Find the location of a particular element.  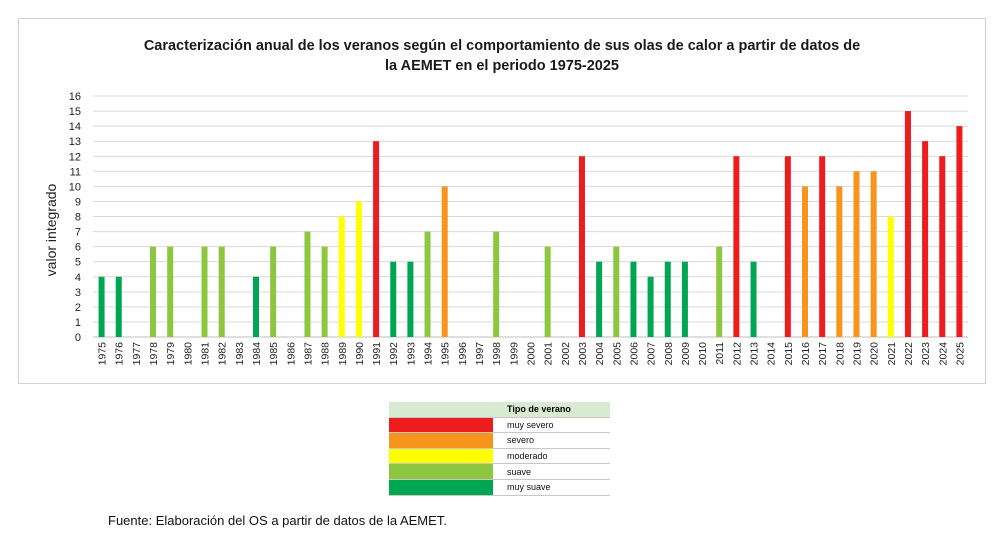

x-tick-2024: 2024 is located at coordinates (943, 354).